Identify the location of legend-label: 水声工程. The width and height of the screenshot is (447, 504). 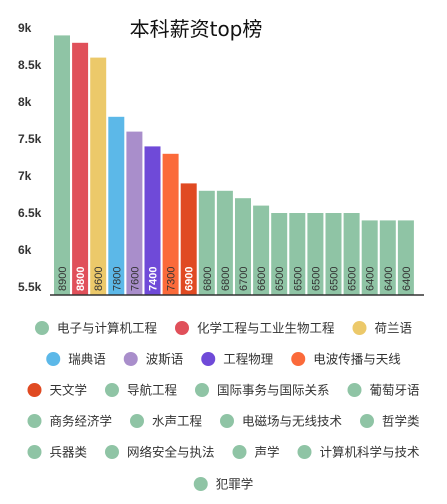
(177, 421).